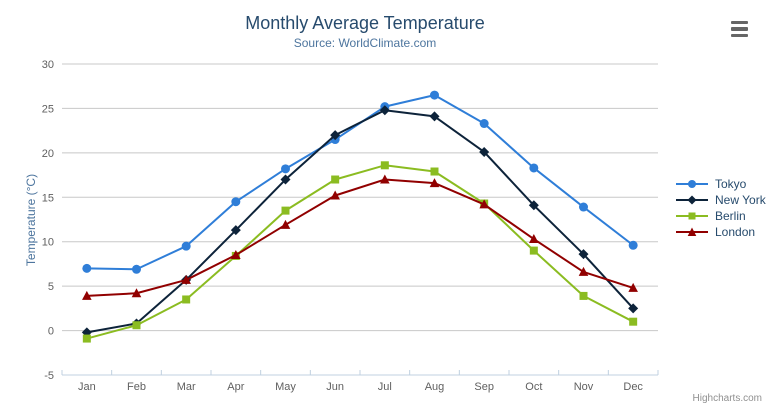  I want to click on legend-item-new-york: New York, so click(721, 200).